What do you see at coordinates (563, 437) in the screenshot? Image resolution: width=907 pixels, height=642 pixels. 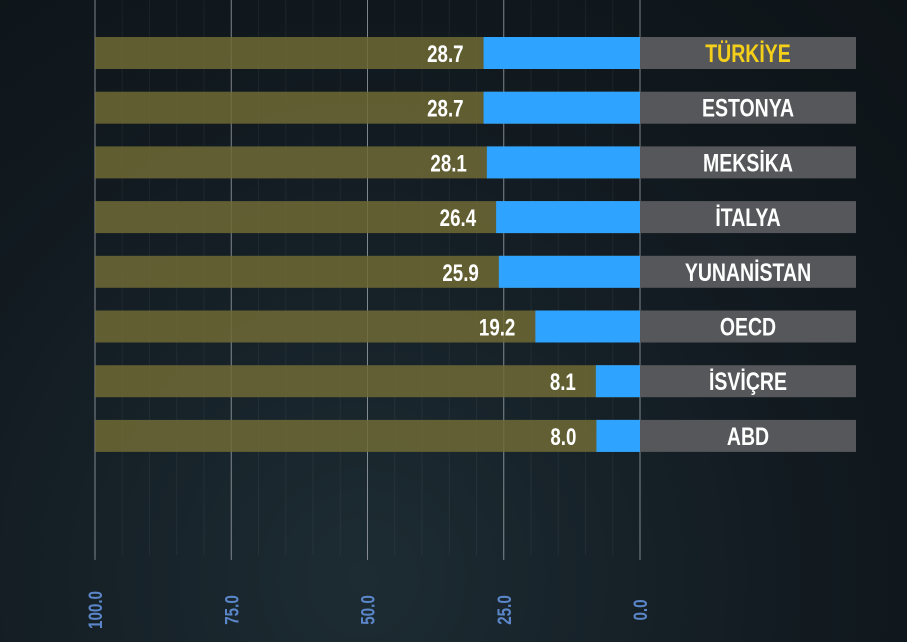 I see `value-label: 8.0` at bounding box center [563, 437].